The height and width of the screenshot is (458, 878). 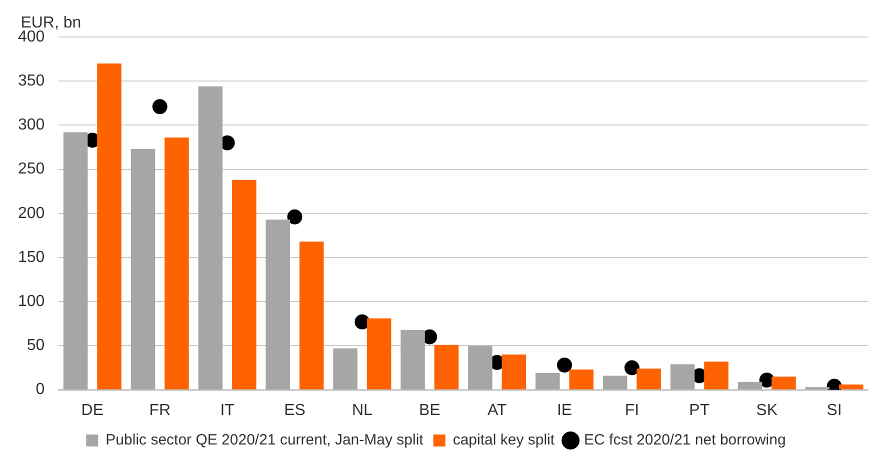 I want to click on x-tick-label: ES, so click(x=295, y=410).